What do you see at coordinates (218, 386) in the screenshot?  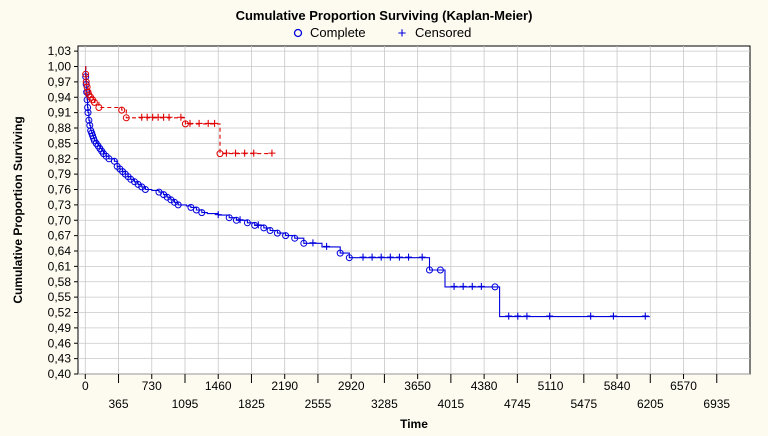 I see `x-tick-label: 1460` at bounding box center [218, 386].